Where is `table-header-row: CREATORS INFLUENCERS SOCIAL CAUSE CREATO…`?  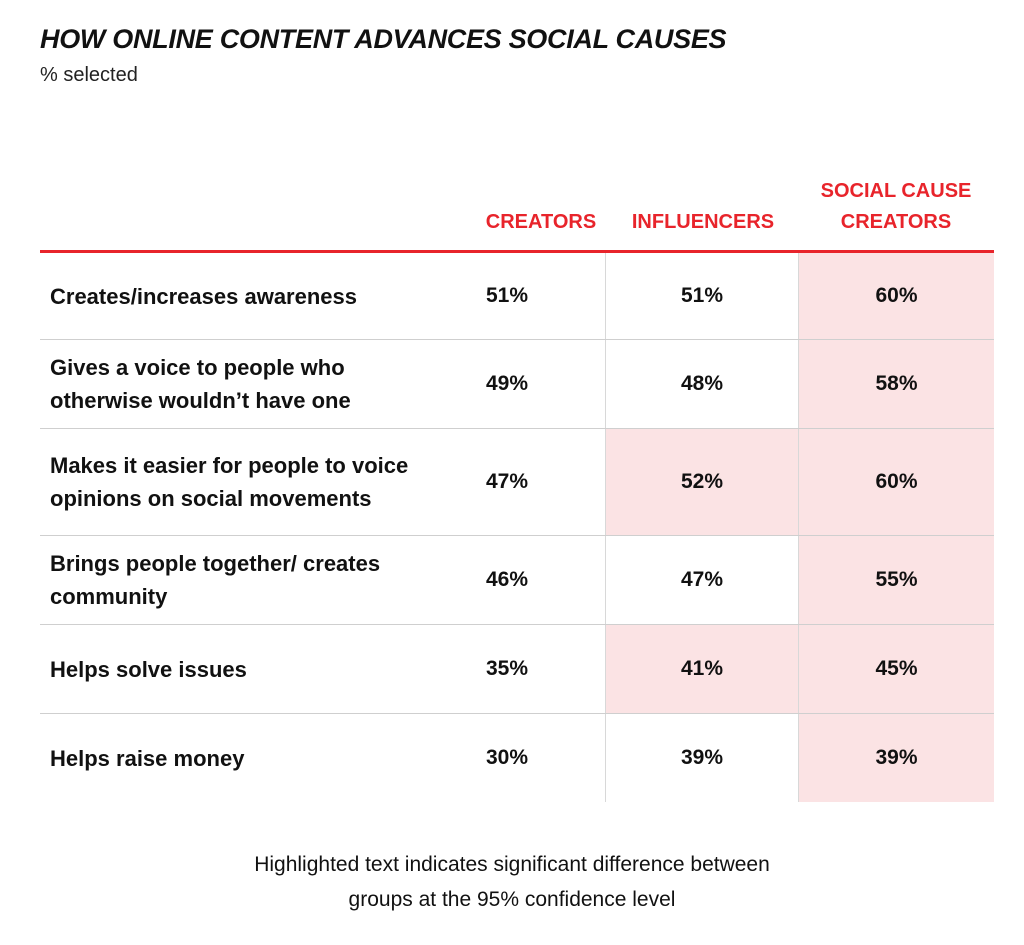 table-header-row: CREATORS INFLUENCERS SOCIAL CAUSE CREATO… is located at coordinates (517, 211).